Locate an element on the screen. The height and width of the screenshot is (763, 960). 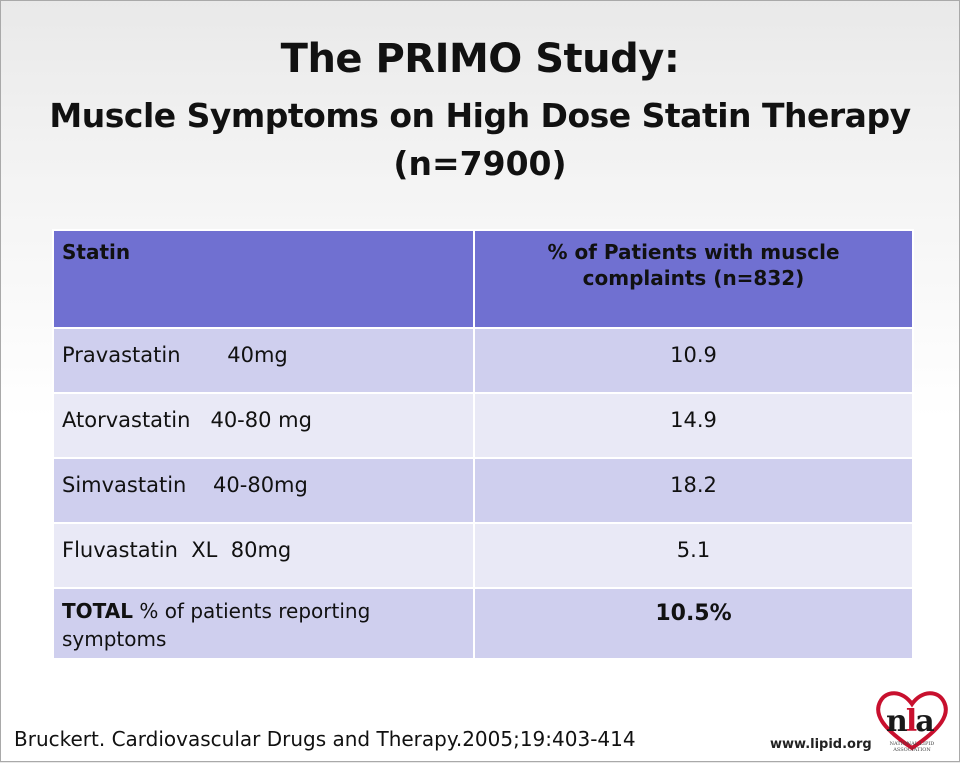
statin-name: Atorvastatin 40-80 mg is located at coordinates (263, 425).